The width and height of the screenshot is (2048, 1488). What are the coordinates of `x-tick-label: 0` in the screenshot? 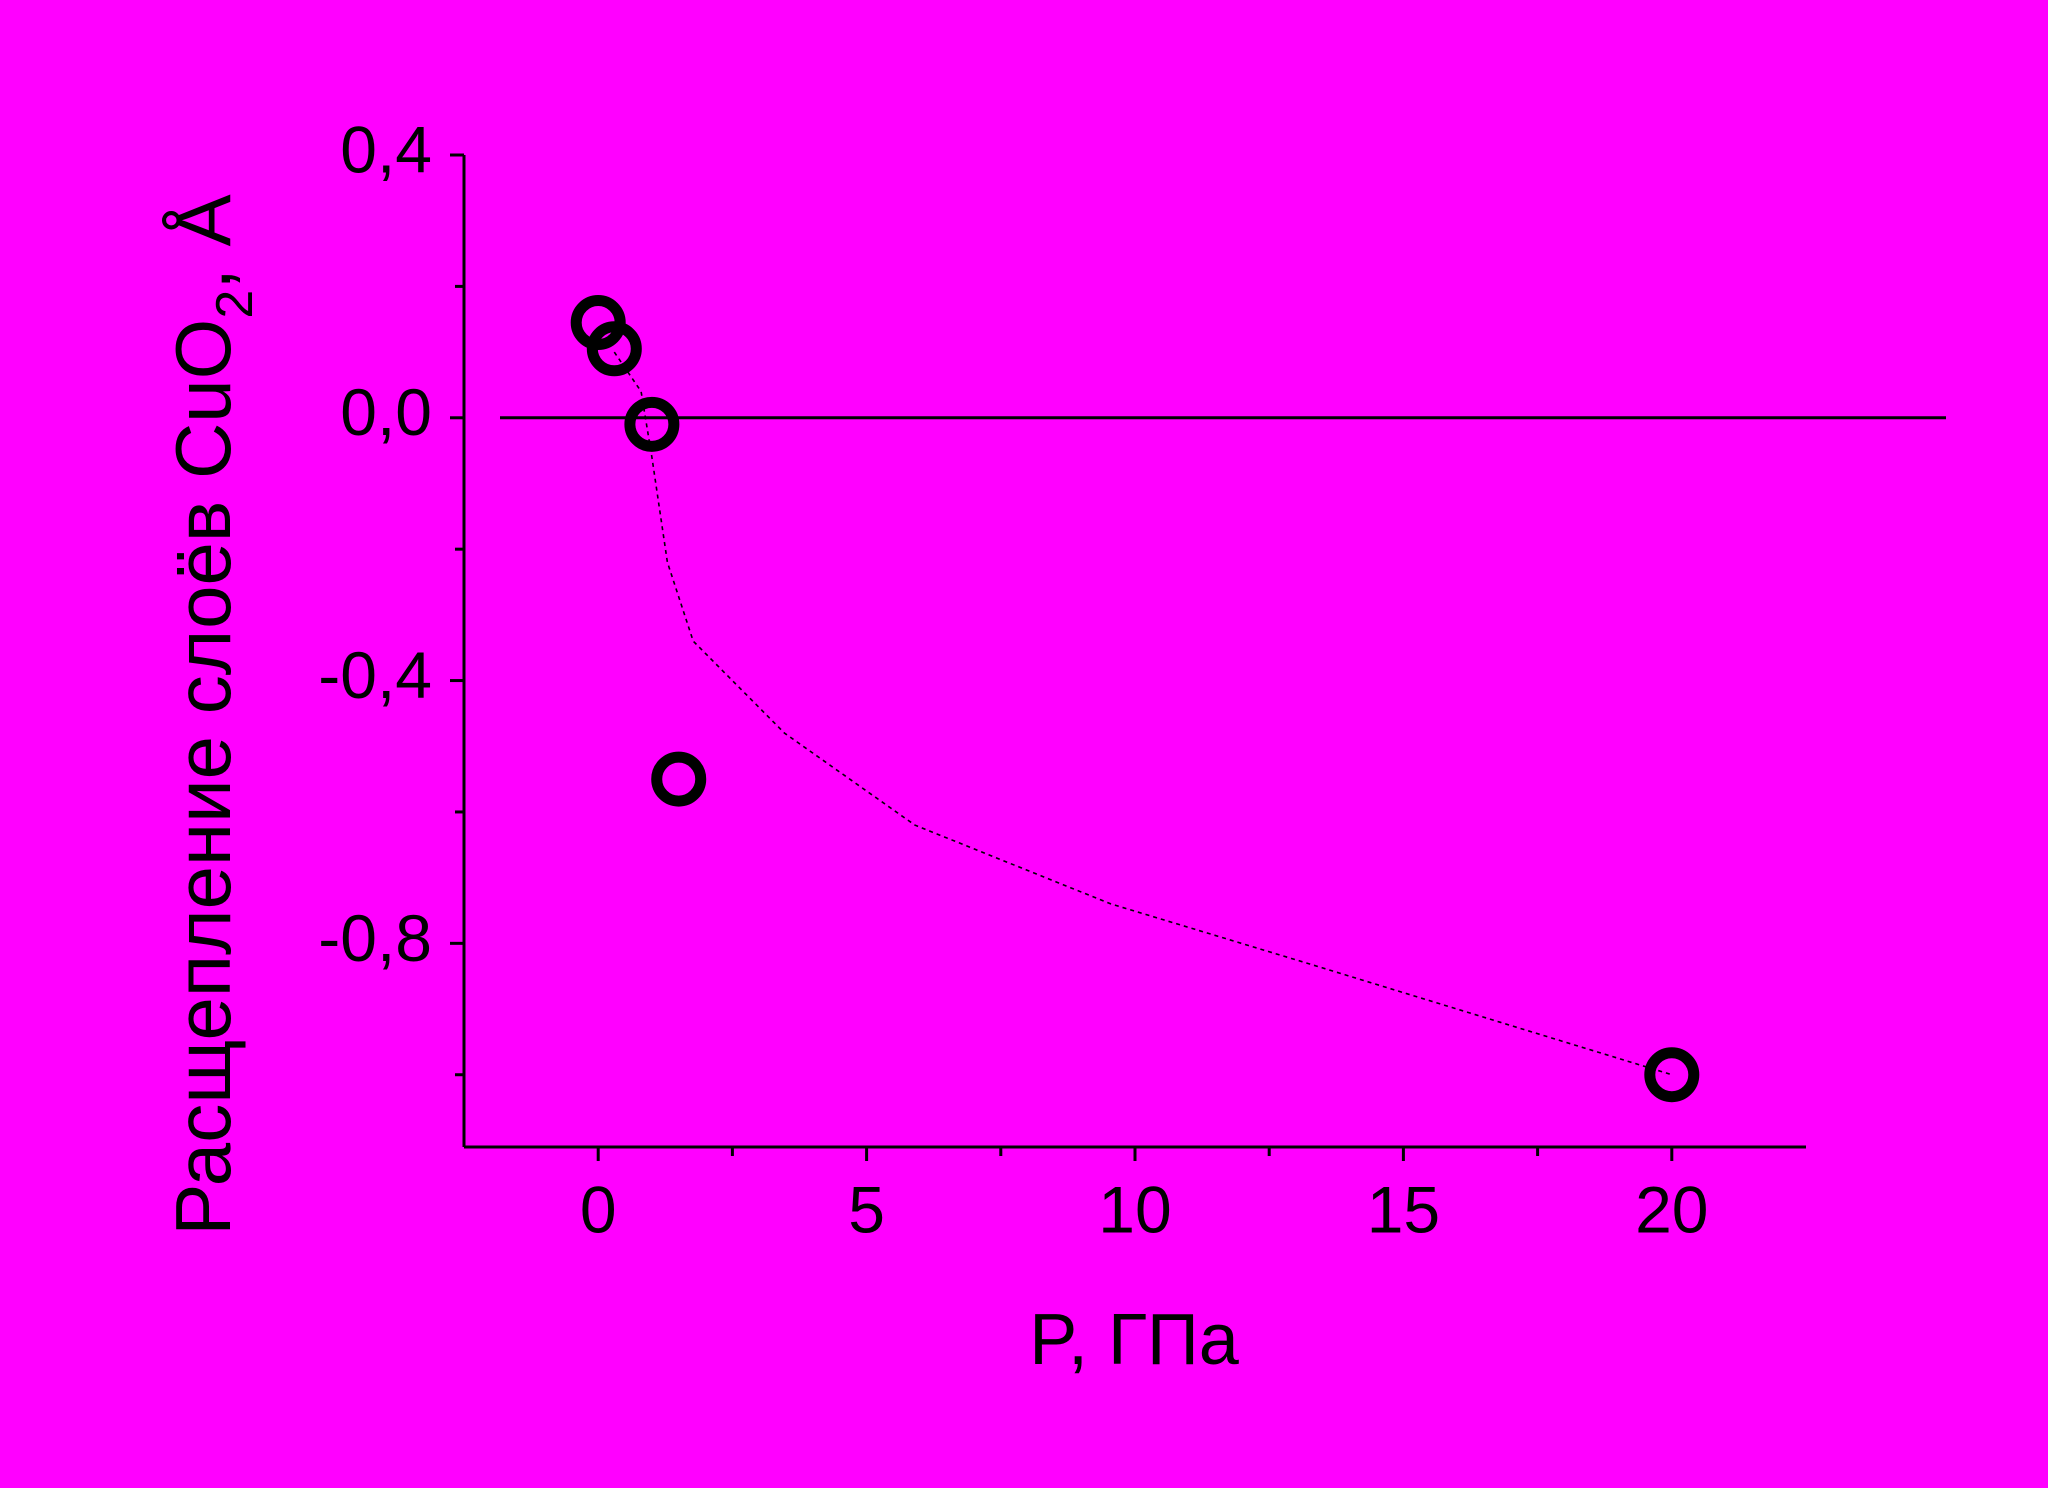 It's located at (598, 1209).